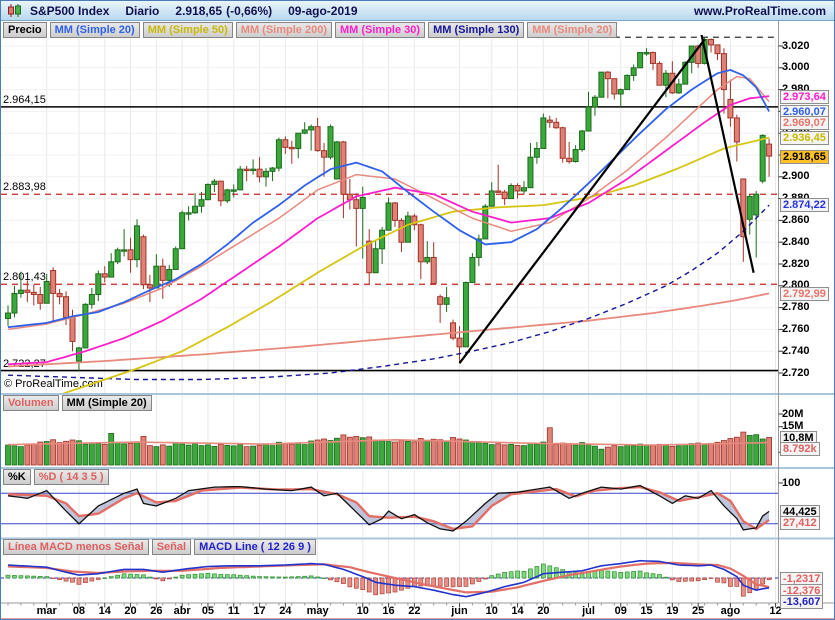  I want to click on x-axis-label-23: ago, so click(730, 611).